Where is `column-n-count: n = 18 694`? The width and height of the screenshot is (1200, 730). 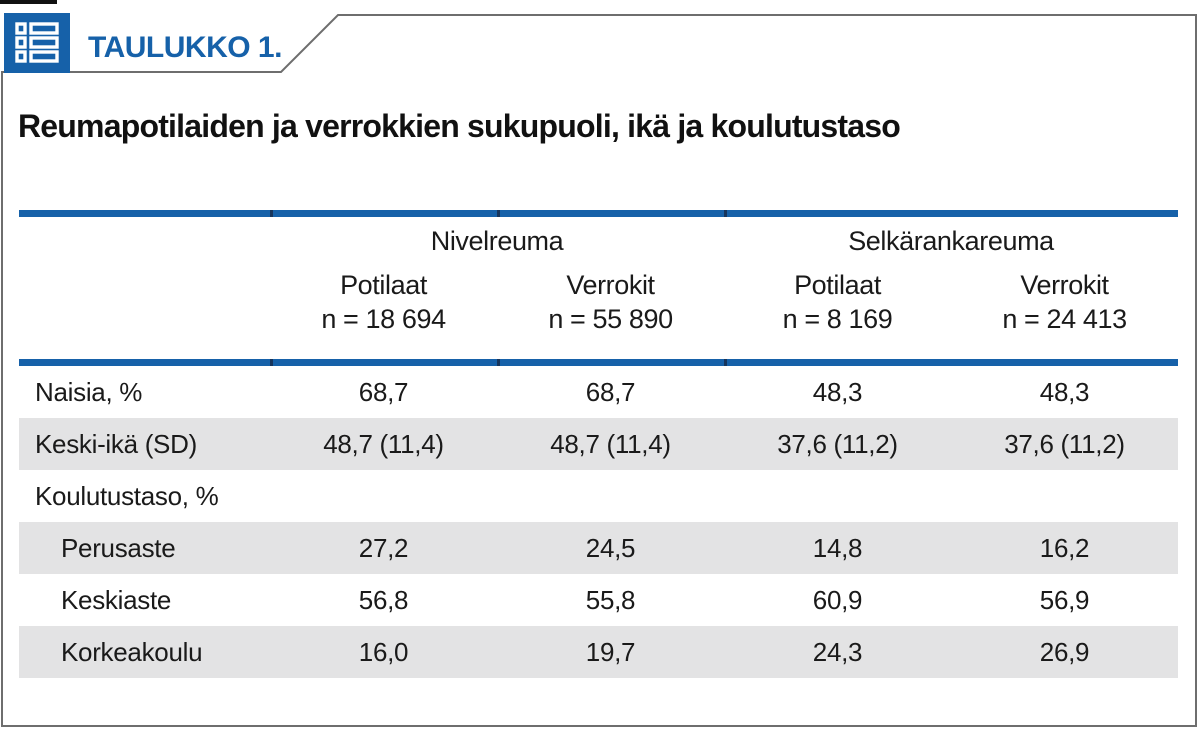
column-n-count: n = 18 694 is located at coordinates (383, 319).